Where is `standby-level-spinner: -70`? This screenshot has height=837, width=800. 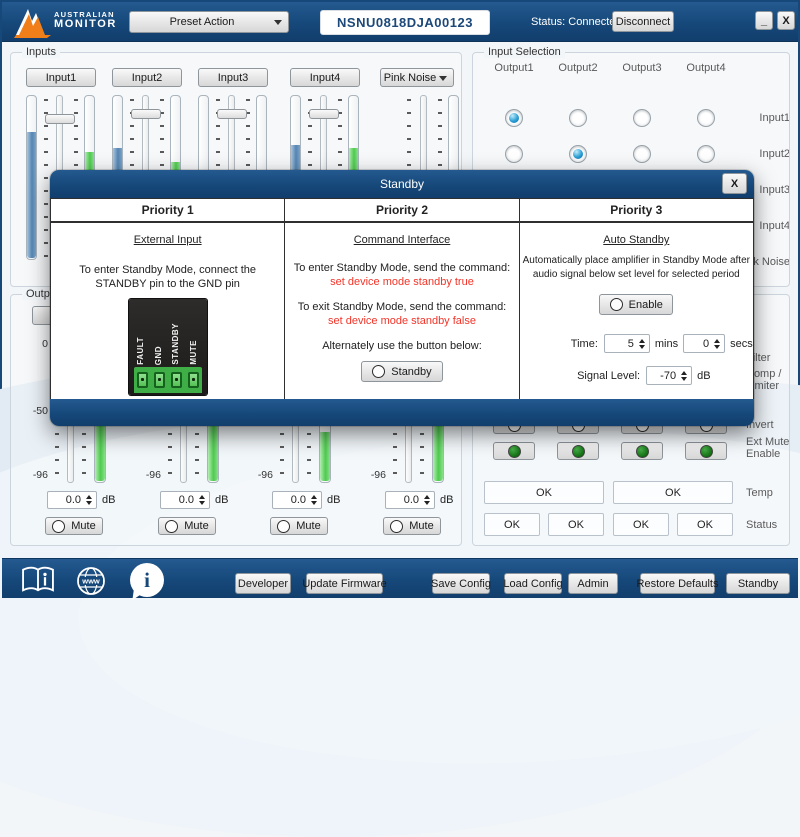 standby-level-spinner: -70 is located at coordinates (669, 375).